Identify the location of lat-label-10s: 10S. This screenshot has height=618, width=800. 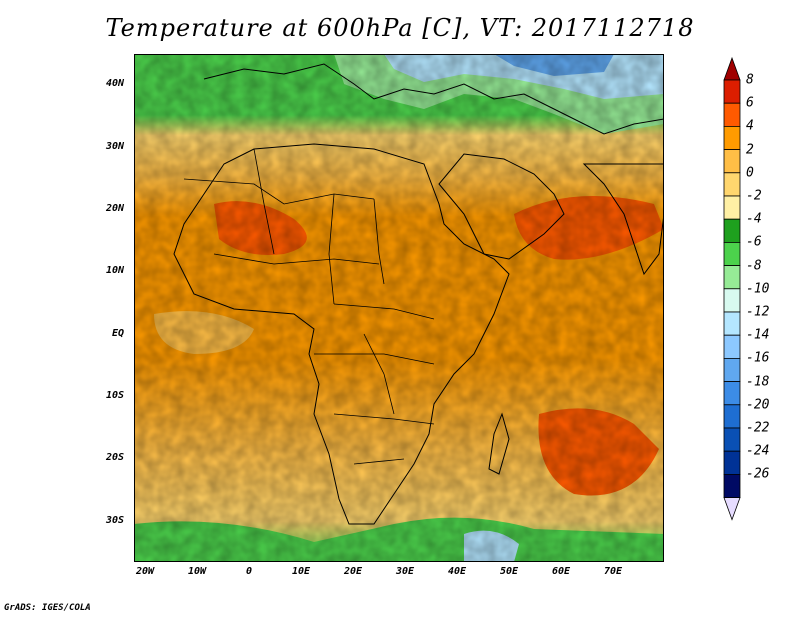
(114, 395).